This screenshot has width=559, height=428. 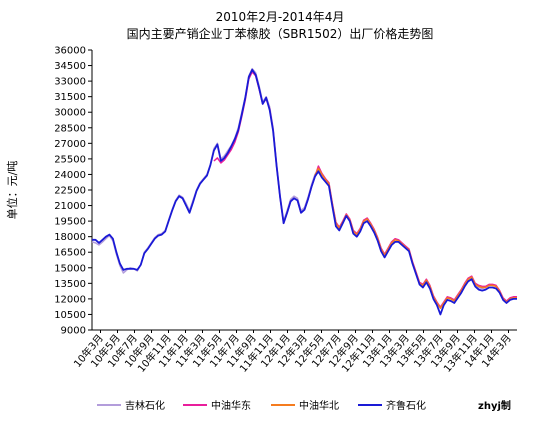 I want to click on y-tick-label: 13500, so click(x=70, y=284).